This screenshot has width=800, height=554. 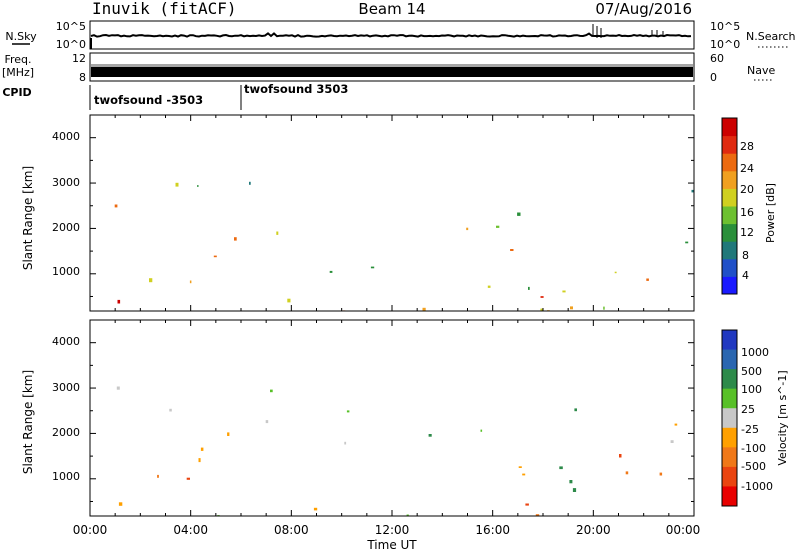 What do you see at coordinates (761, 70) in the screenshot?
I see `nave-label: Nave` at bounding box center [761, 70].